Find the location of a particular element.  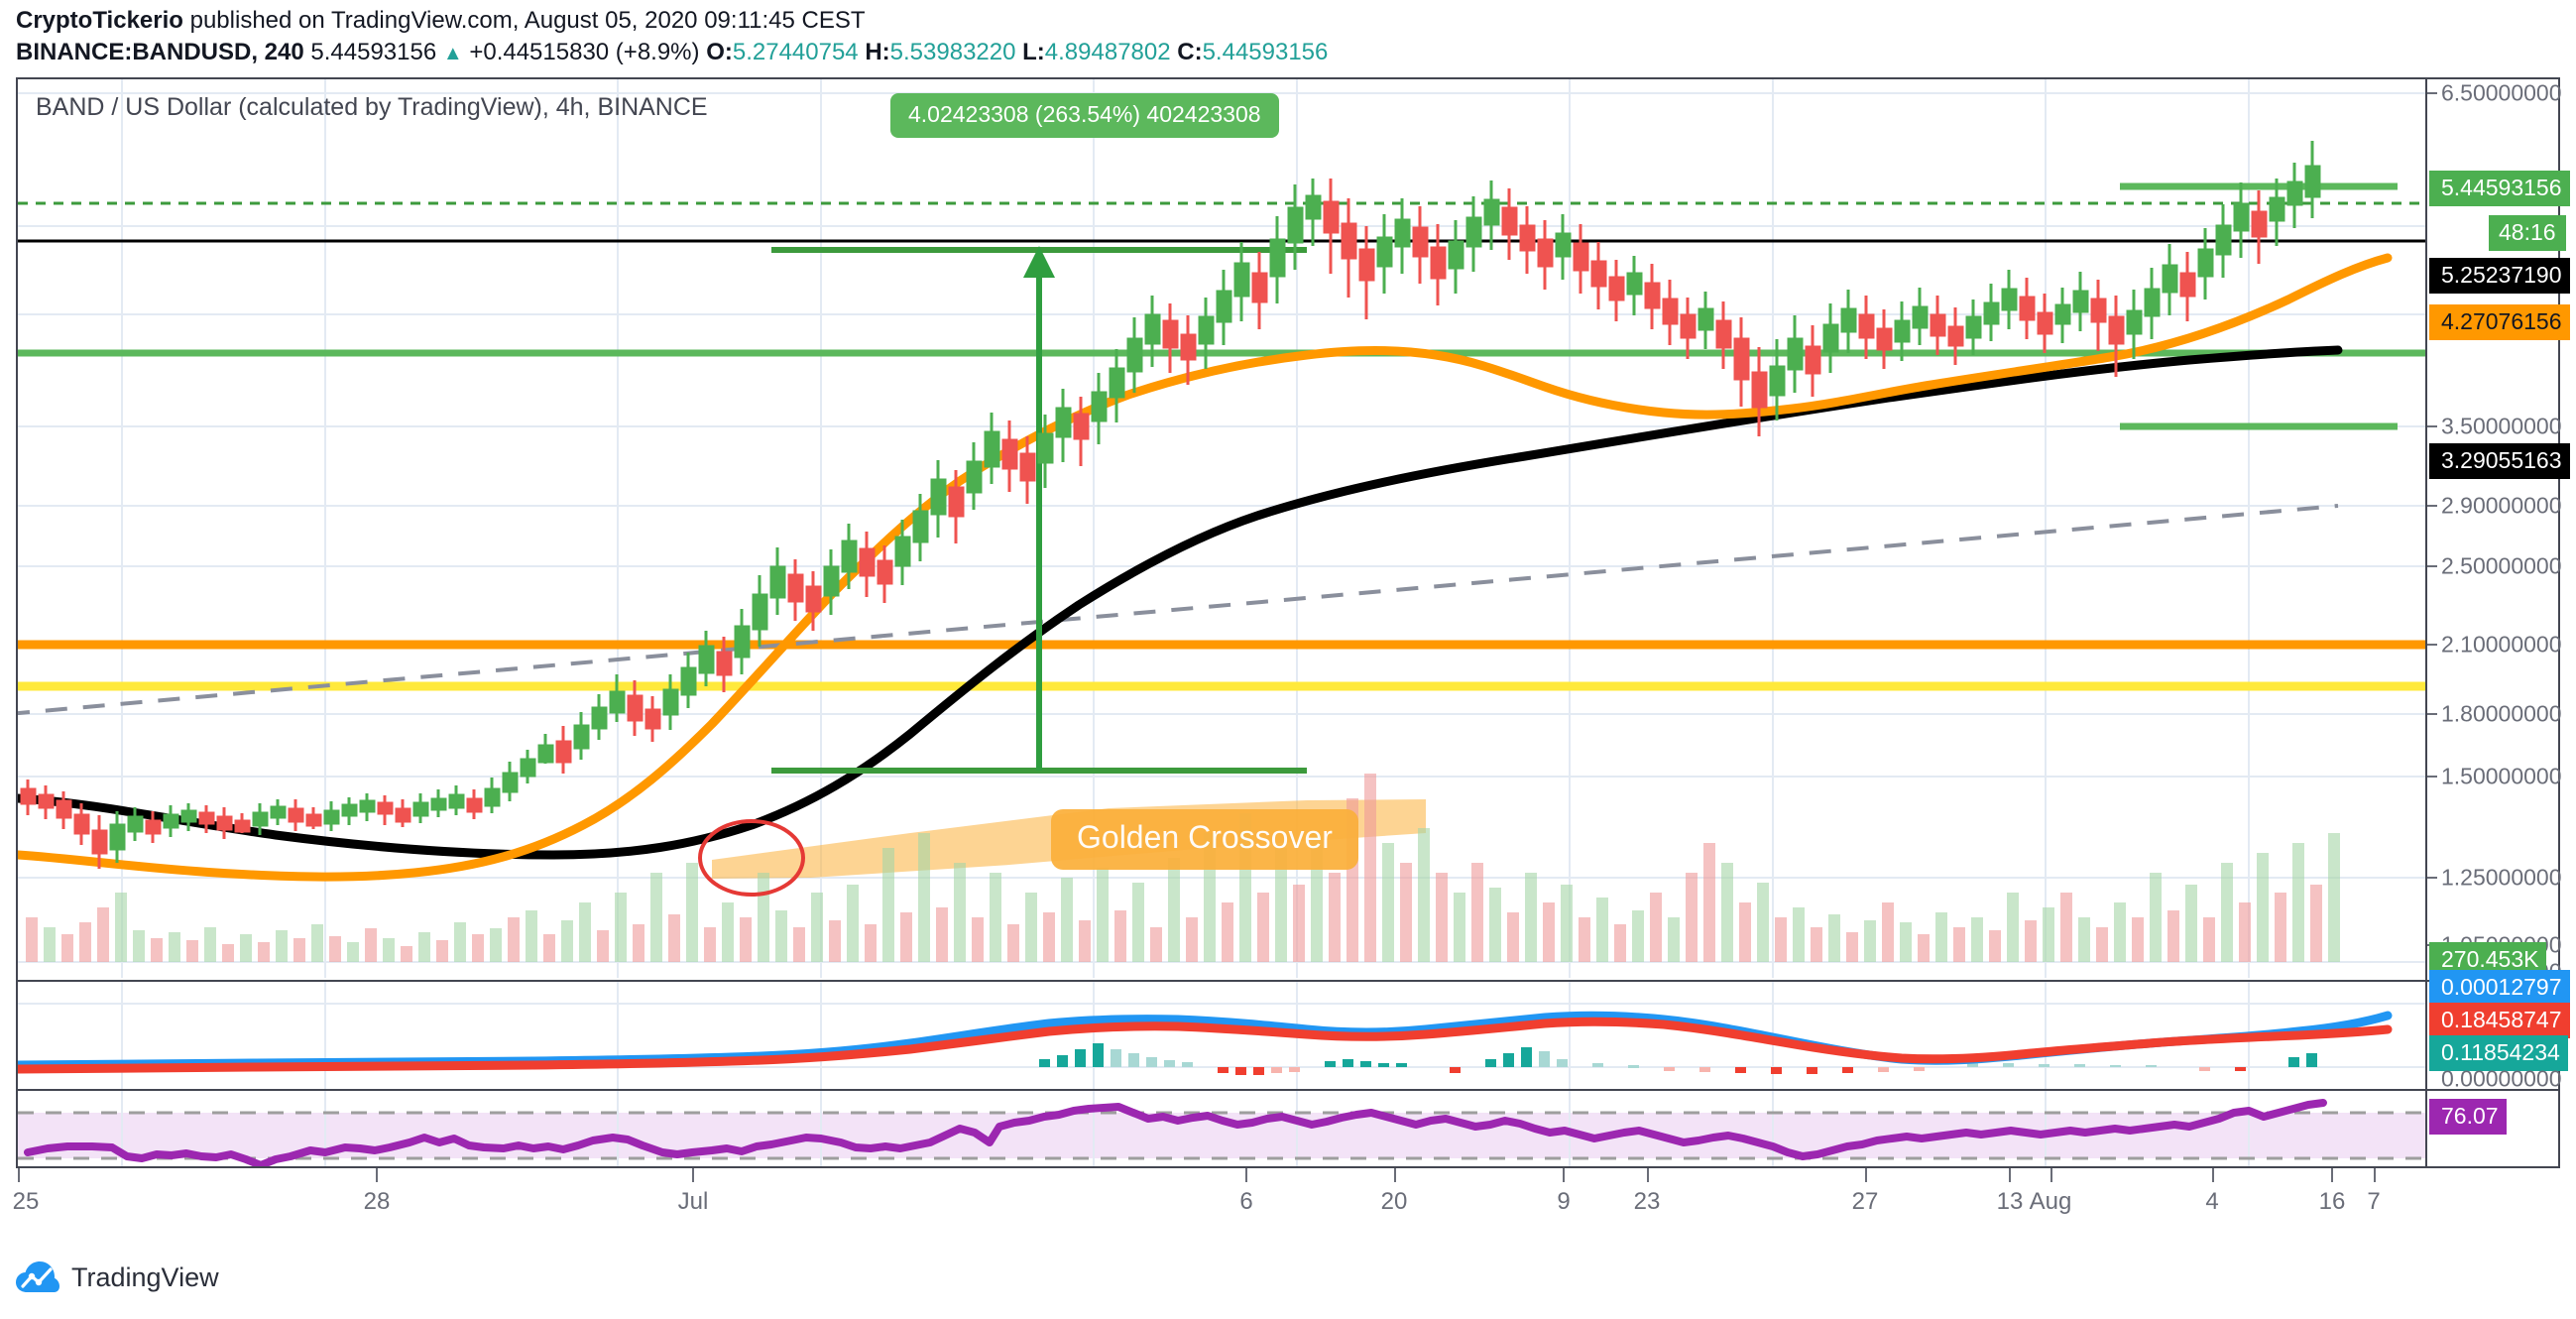

ma-price-badge: 4.27076156 is located at coordinates (2499, 322).